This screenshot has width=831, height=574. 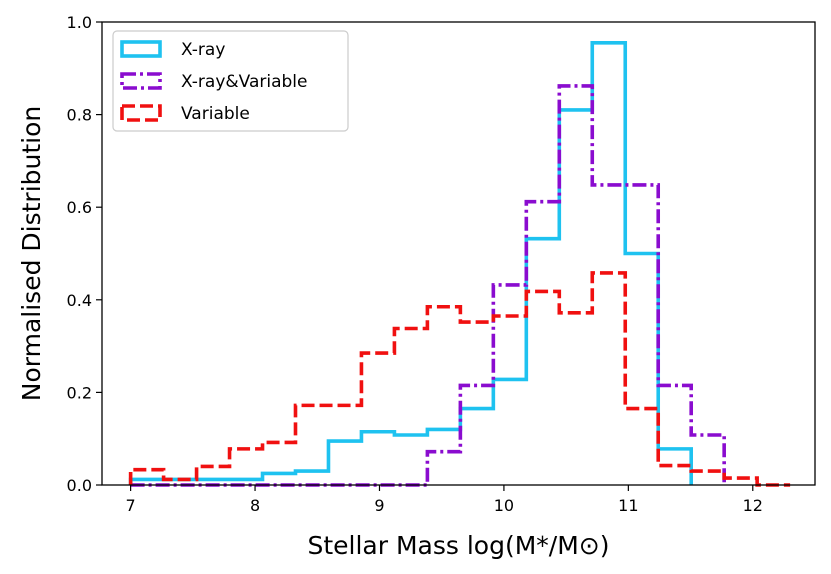 I want to click on x-tick-label: 12, so click(x=753, y=505).